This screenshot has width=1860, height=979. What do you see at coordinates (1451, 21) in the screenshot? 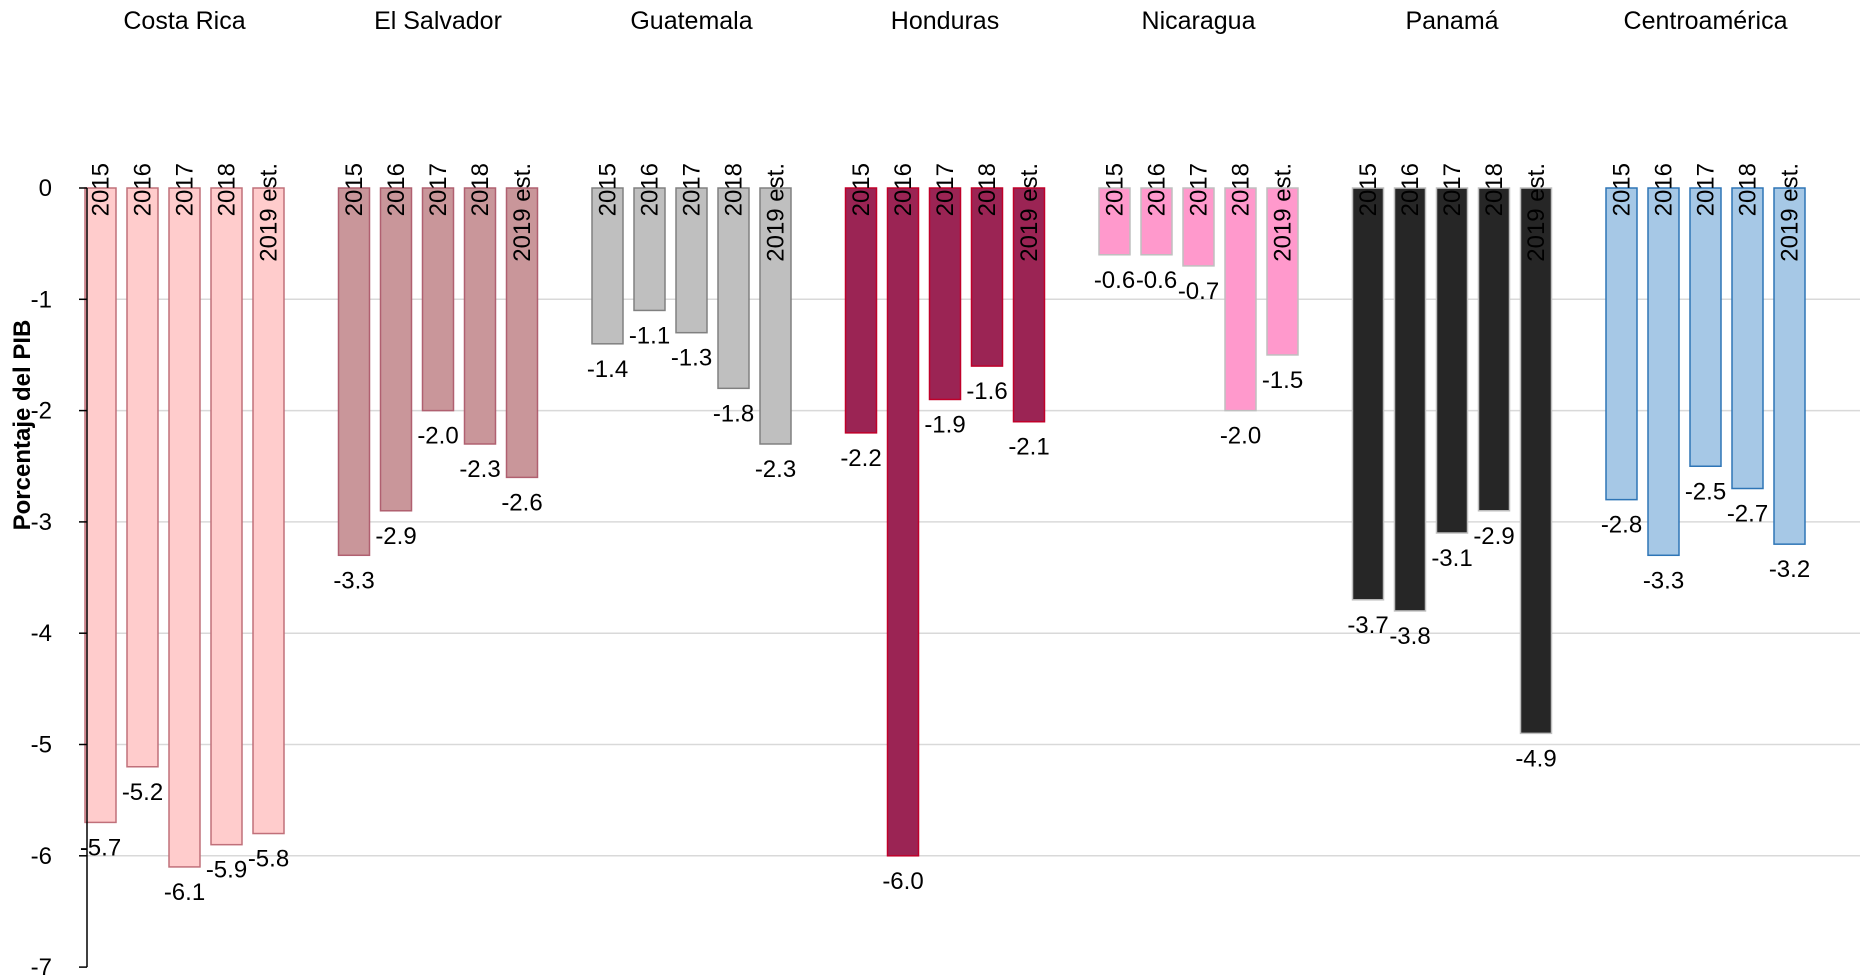
I see `group-label: Panamá` at bounding box center [1451, 21].